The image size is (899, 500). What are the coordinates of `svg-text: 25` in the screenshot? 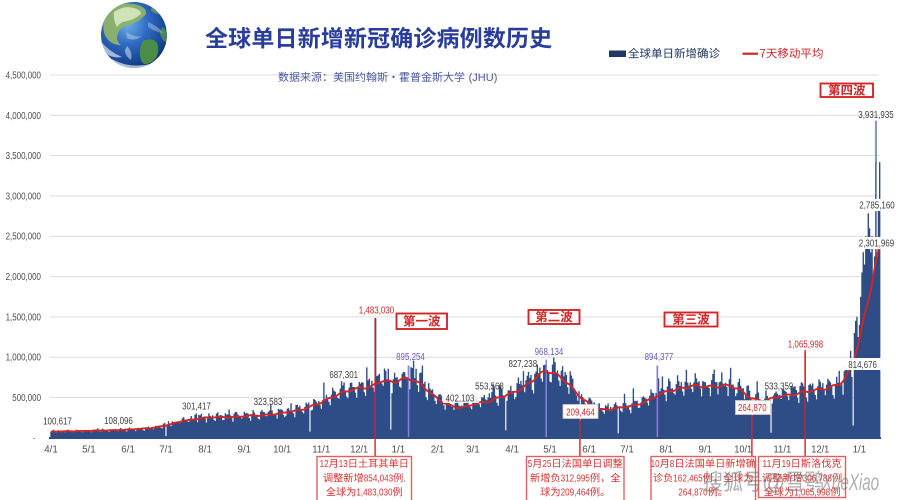 It's located at (546, 464).